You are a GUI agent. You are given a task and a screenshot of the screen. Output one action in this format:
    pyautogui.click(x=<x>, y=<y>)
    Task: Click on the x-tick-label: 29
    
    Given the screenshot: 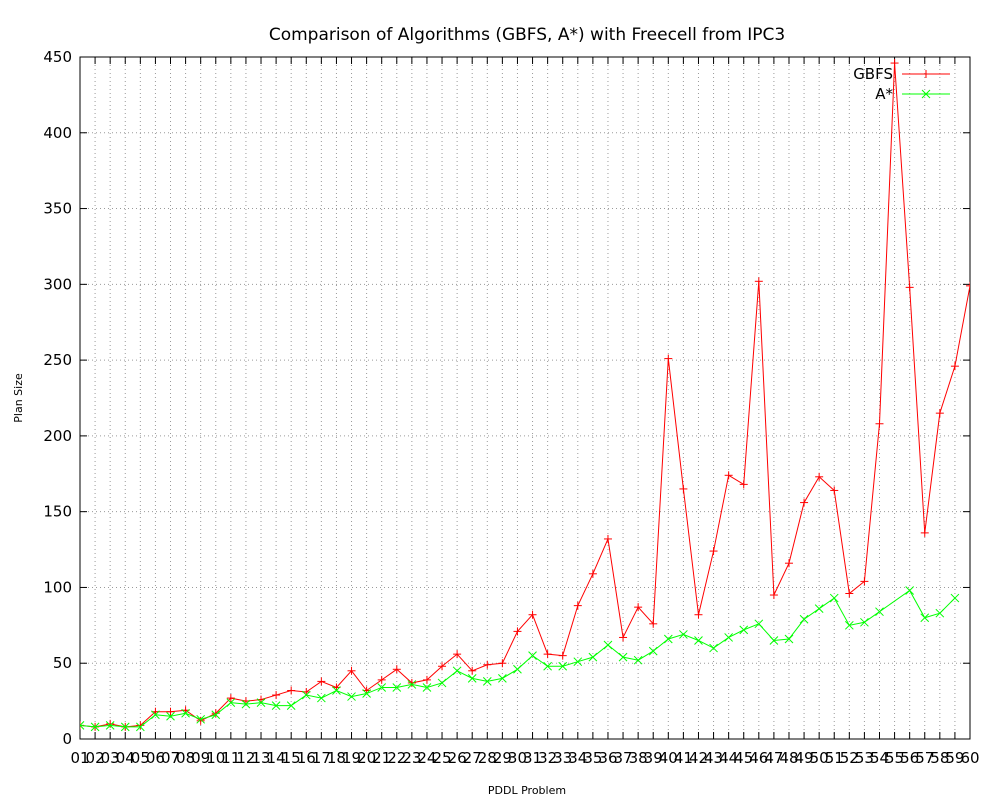 What is the action you would take?
    pyautogui.click(x=502, y=758)
    